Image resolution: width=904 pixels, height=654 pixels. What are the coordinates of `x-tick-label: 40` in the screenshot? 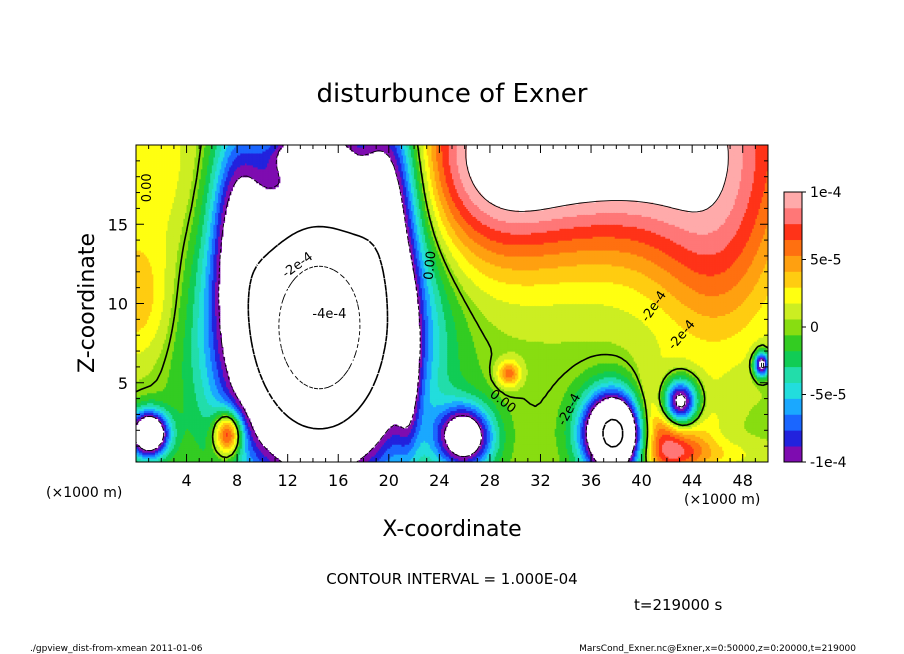 It's located at (641, 480).